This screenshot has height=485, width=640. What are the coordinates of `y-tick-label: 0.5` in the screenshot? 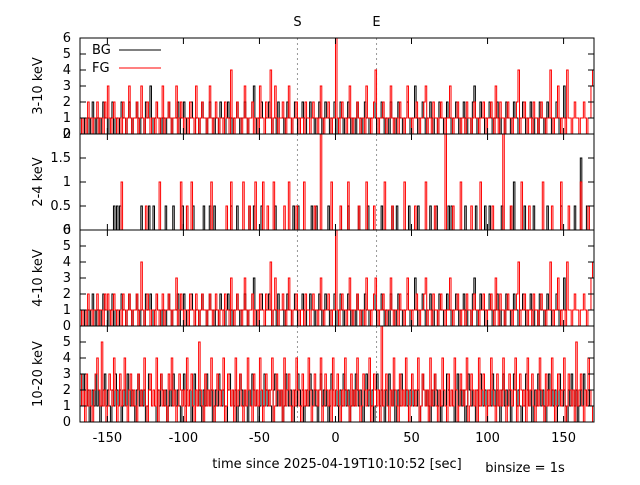 It's located at (60, 206).